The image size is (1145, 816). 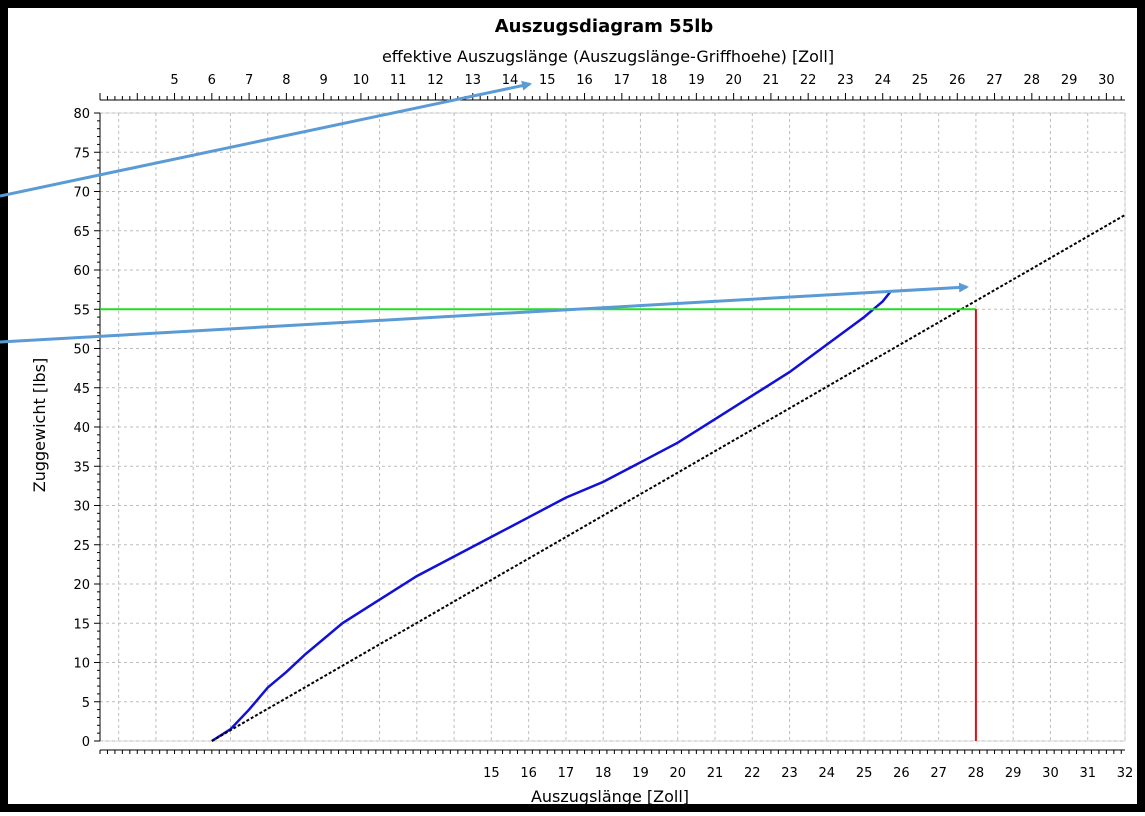 What do you see at coordinates (484, 313) in the screenshot?
I see `arrow-to-curve-end` at bounding box center [484, 313].